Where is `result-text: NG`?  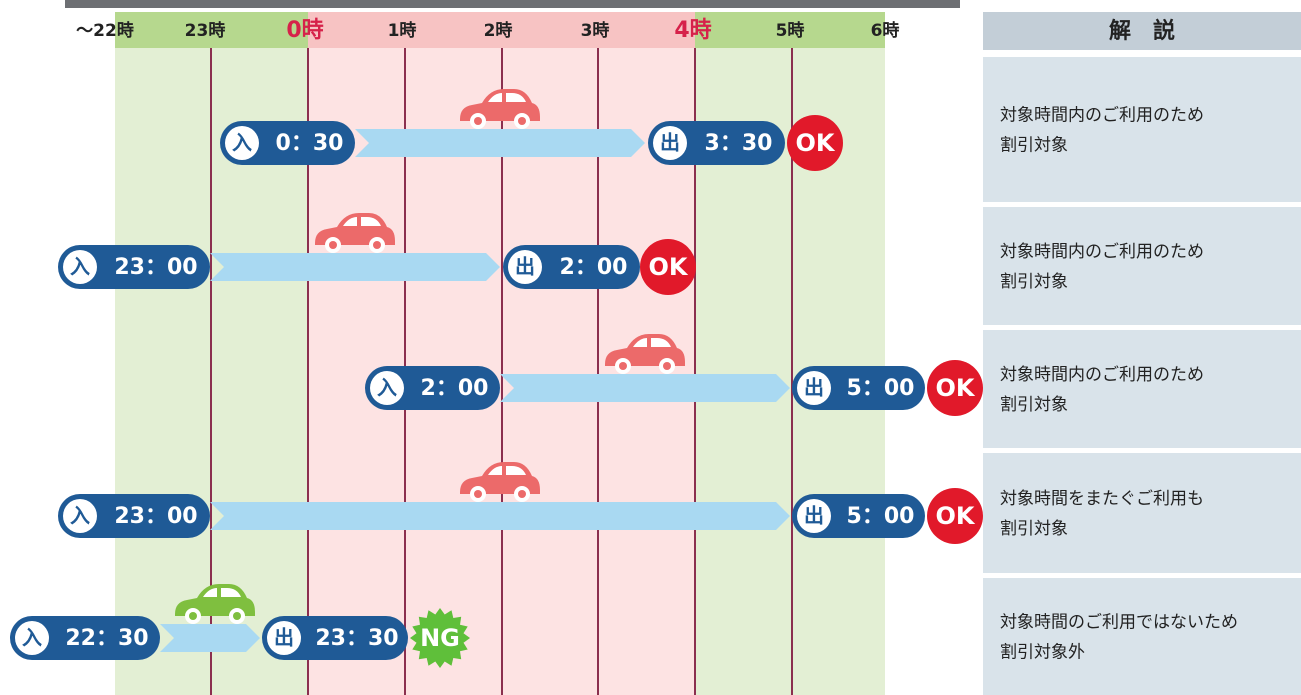
result-text: NG is located at coordinates (440, 638).